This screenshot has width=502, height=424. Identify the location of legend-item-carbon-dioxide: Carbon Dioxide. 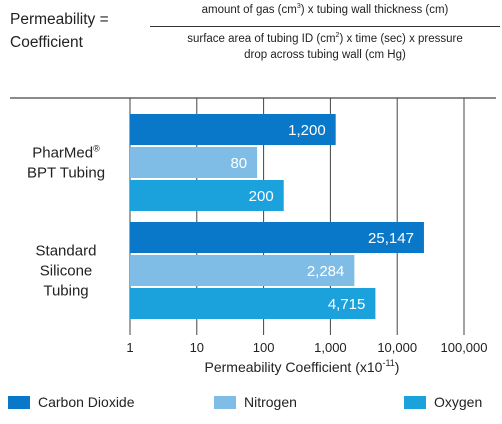
(71, 402).